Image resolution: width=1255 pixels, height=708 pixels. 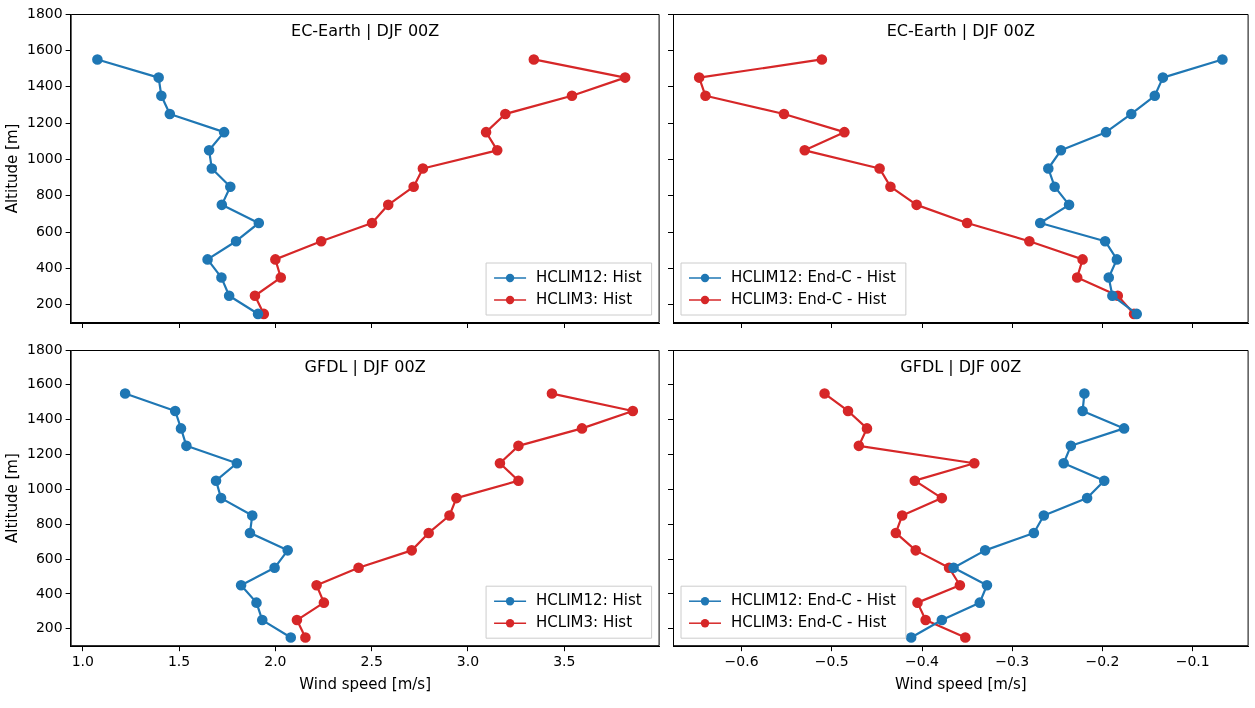 What do you see at coordinates (1012, 661) in the screenshot?
I see `x-tick-label: −0.3` at bounding box center [1012, 661].